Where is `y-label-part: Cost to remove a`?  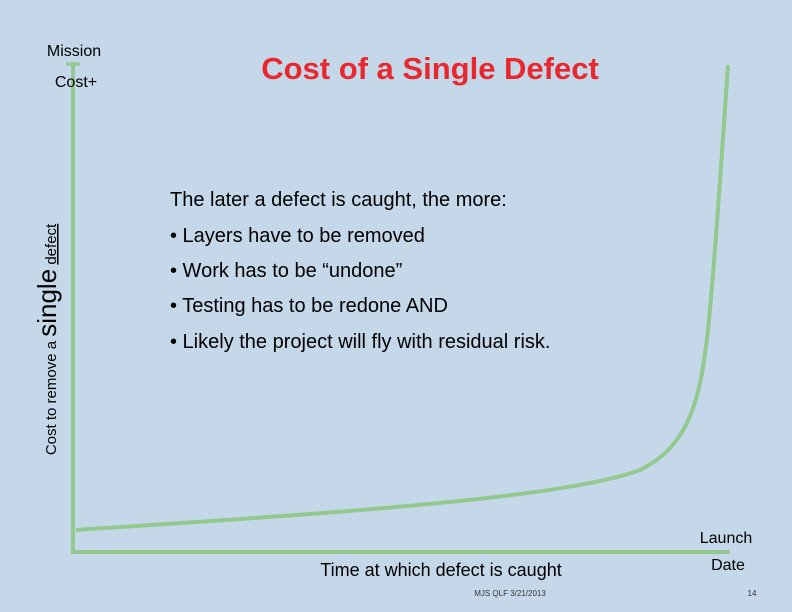
y-label-part: Cost to remove a is located at coordinates (51, 396).